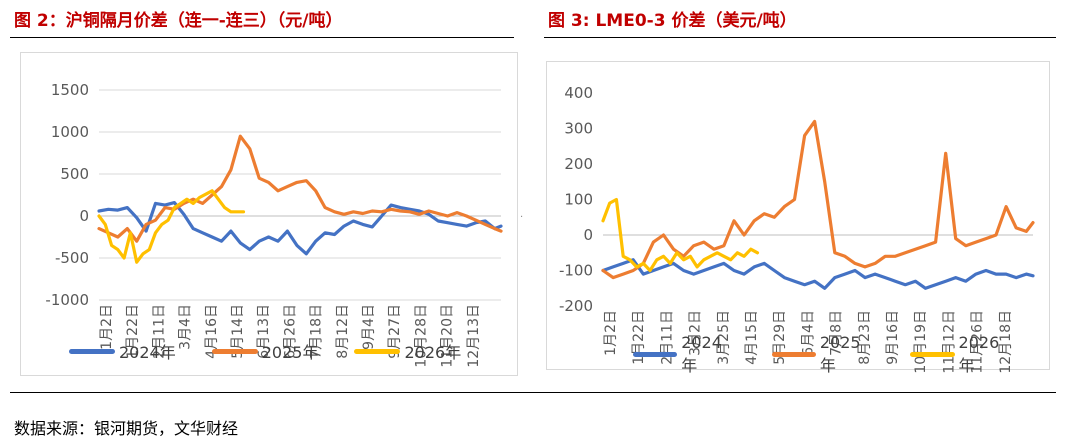 The image size is (1080, 447). What do you see at coordinates (67, 300) in the screenshot?
I see `y-tick-label: -1000` at bounding box center [67, 300].